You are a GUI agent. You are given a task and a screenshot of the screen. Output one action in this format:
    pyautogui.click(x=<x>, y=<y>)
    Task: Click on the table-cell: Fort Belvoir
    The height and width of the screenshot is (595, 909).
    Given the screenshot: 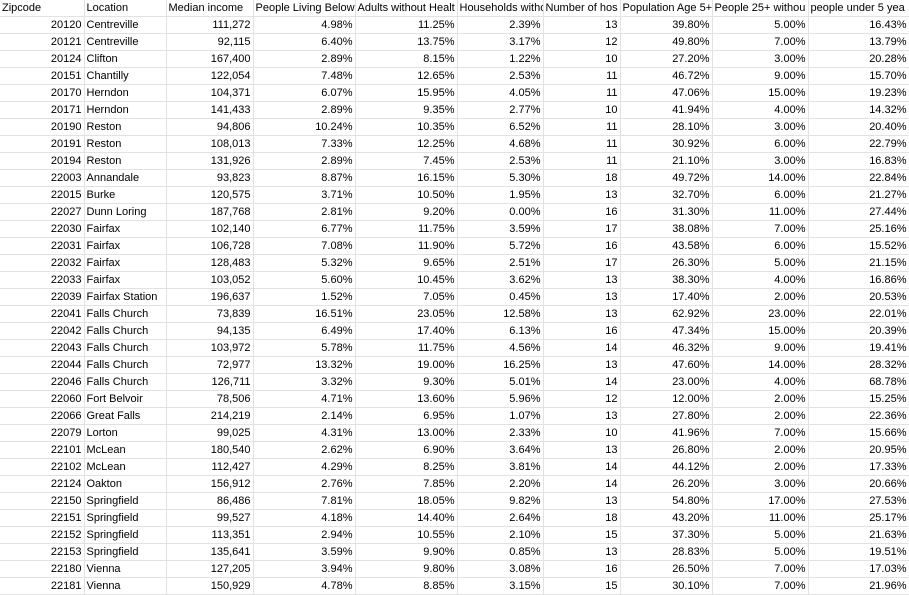 What is the action you would take?
    pyautogui.click(x=125, y=399)
    